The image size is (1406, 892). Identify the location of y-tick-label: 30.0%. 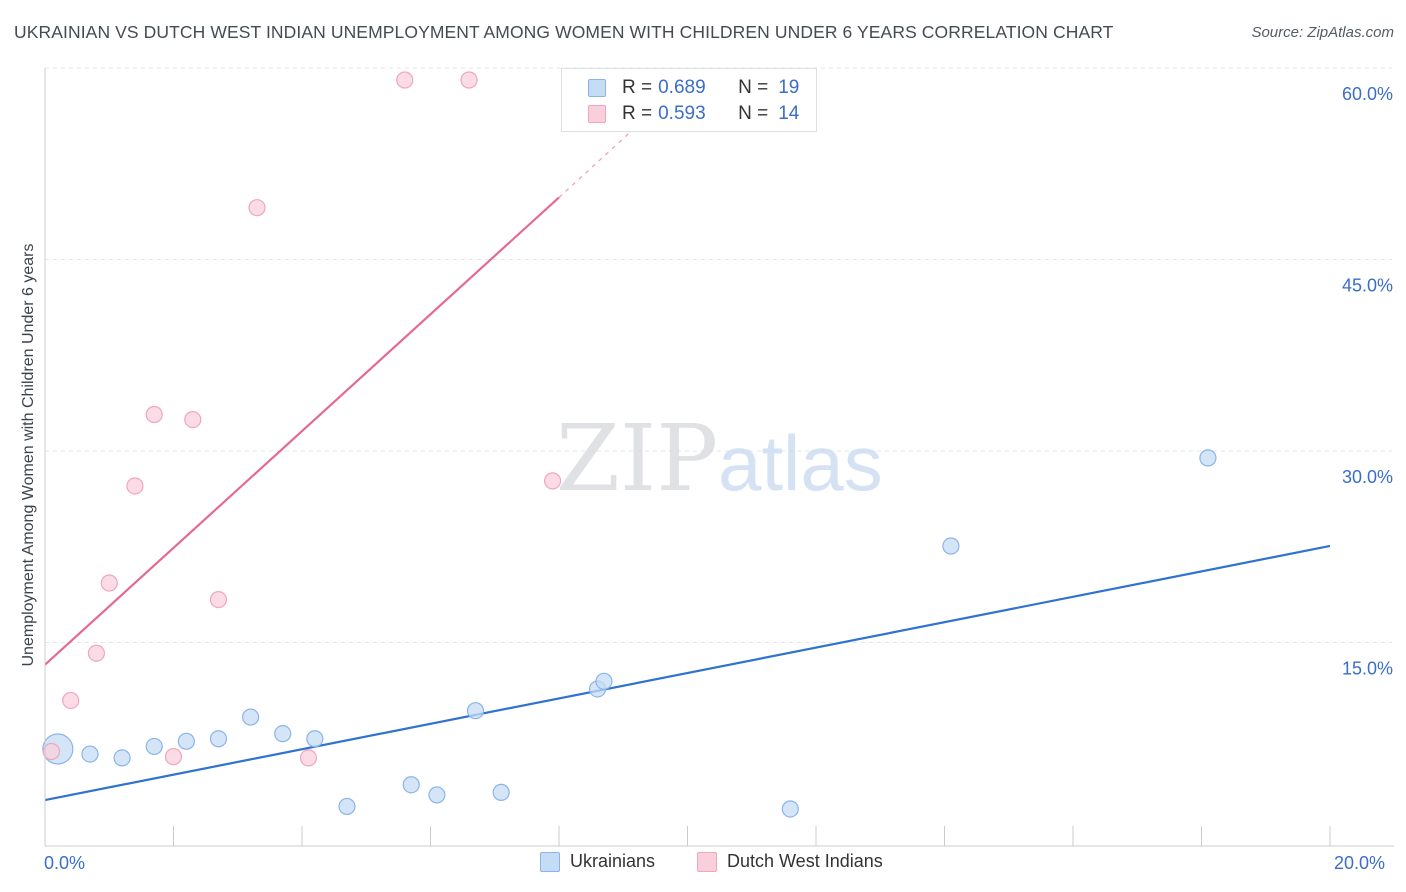
(1367, 477).